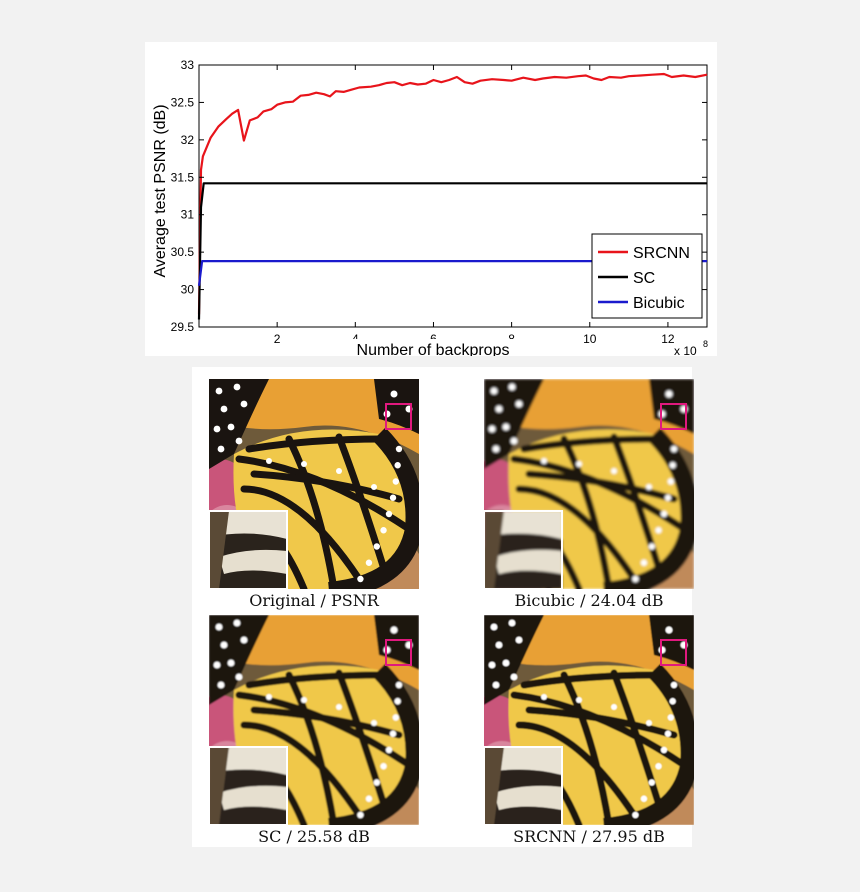  What do you see at coordinates (188, 290) in the screenshot?
I see `y-tick-label: 30` at bounding box center [188, 290].